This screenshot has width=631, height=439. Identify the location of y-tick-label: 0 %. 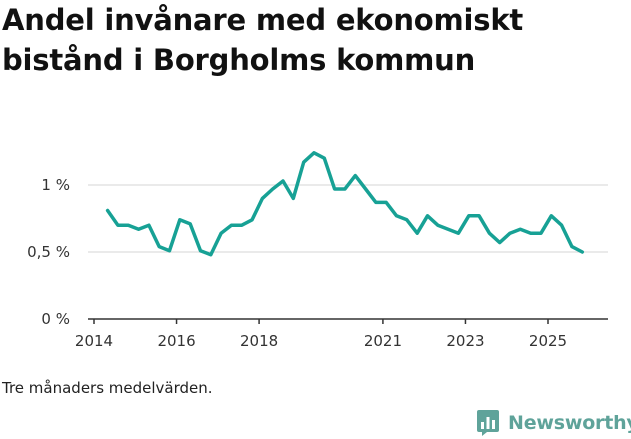
(55, 319).